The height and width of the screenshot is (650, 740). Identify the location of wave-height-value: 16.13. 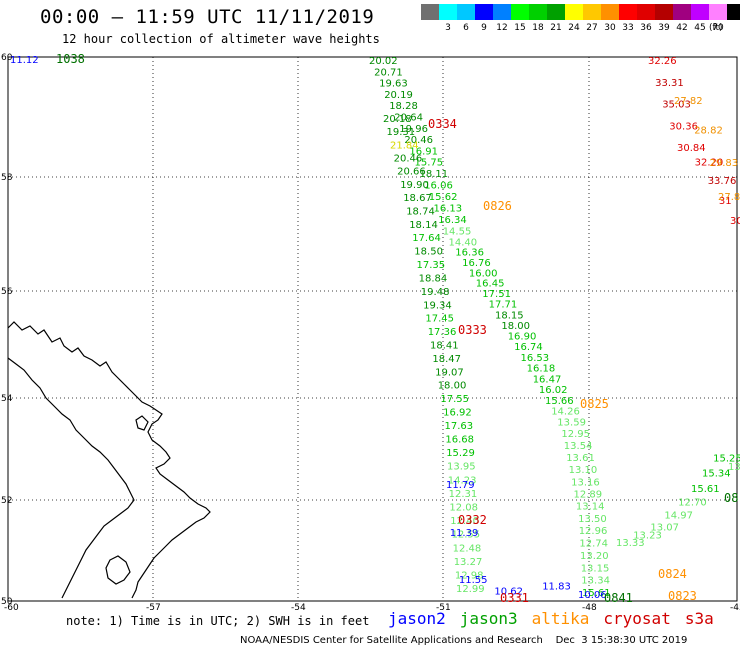
(448, 208).